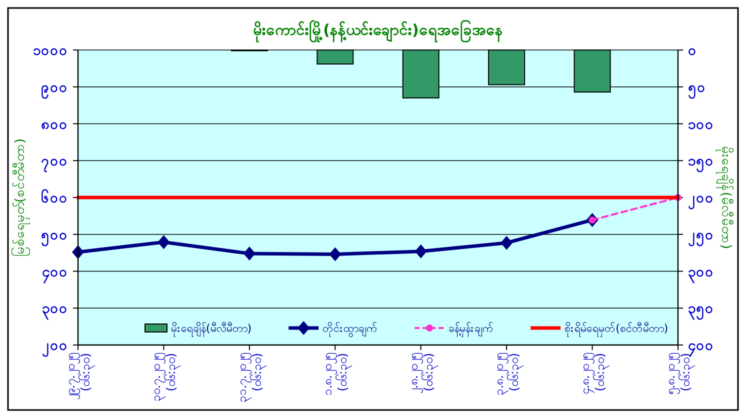  What do you see at coordinates (54, 89) in the screenshot?
I see `y-tick-label: ၉၀၀` at bounding box center [54, 89].